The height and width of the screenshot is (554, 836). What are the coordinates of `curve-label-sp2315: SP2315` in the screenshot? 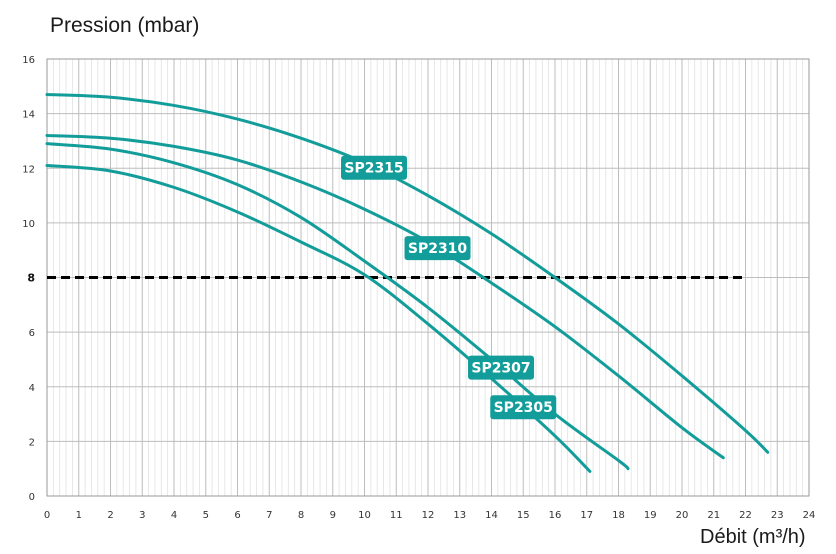 It's located at (373, 169).